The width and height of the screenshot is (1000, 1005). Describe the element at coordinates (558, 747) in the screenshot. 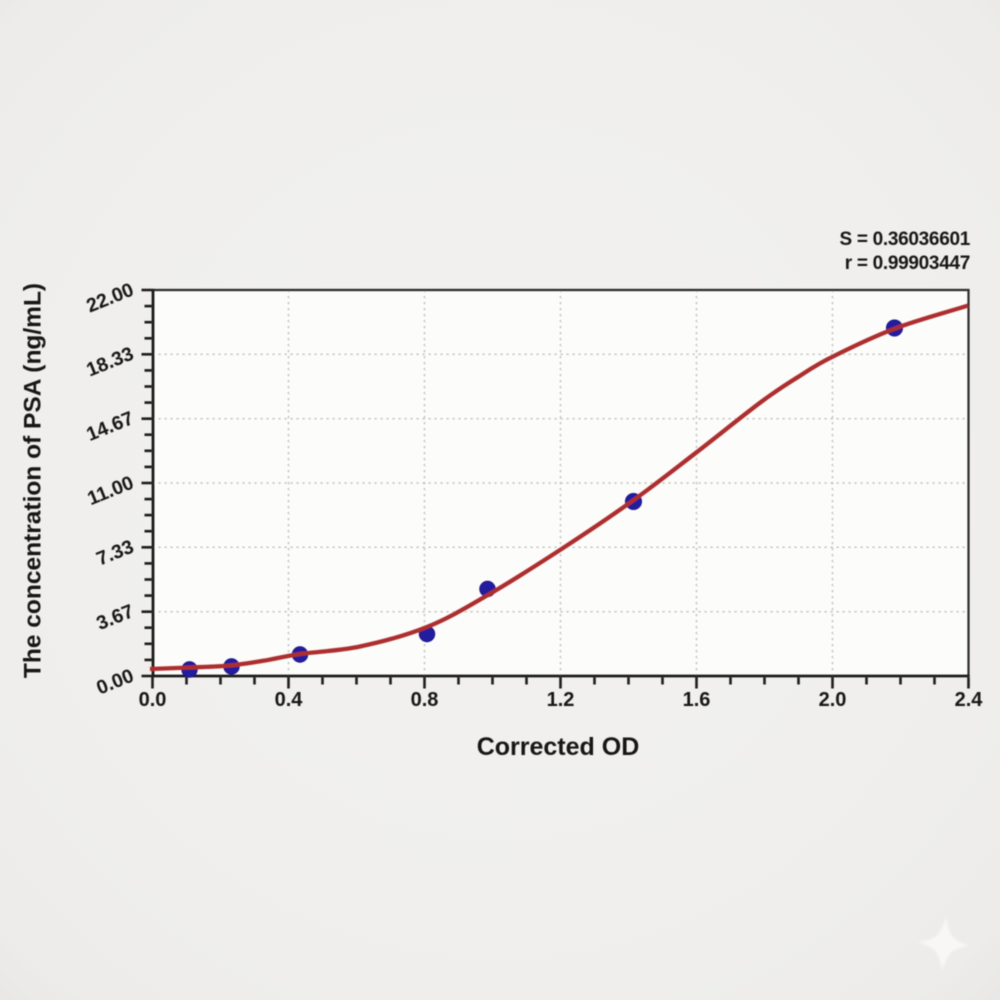

I see `svg-text: Corrected OD` at that location.